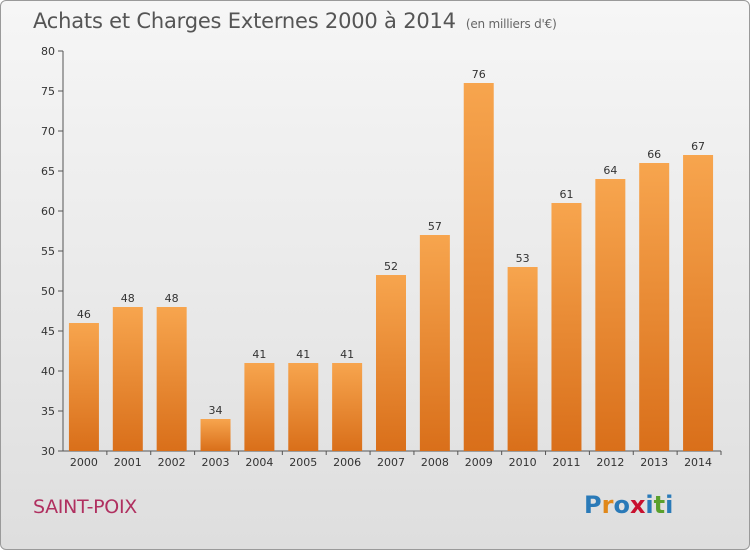  I want to click on value-label-2002: 48, so click(172, 298).